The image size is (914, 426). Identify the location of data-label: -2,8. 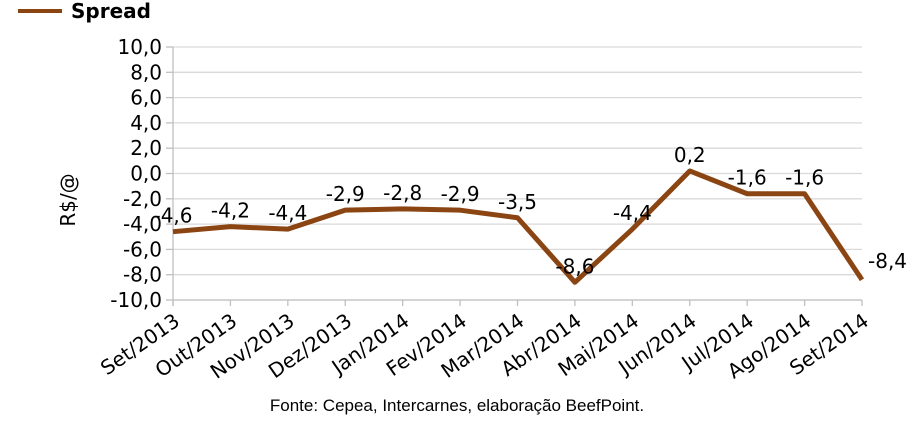
(402, 193).